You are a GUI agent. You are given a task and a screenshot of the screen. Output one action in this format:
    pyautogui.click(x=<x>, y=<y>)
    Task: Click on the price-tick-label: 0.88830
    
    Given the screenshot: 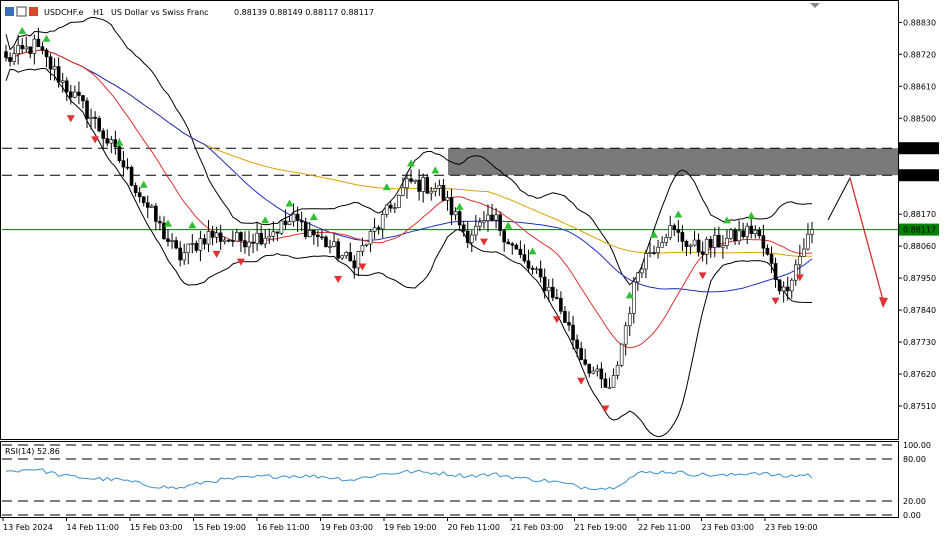 What is the action you would take?
    pyautogui.click(x=919, y=22)
    